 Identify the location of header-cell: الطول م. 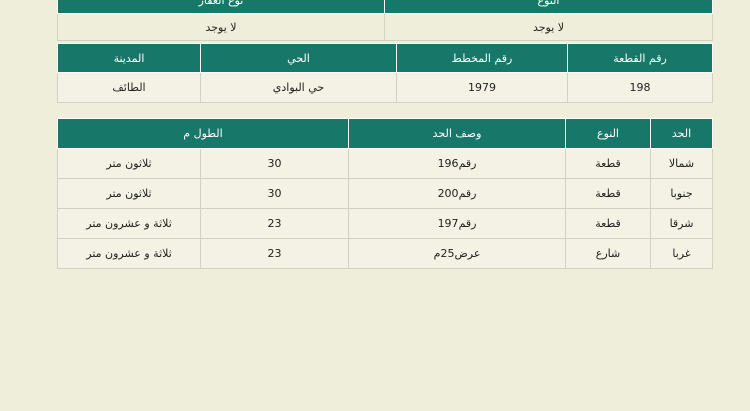
(203, 133).